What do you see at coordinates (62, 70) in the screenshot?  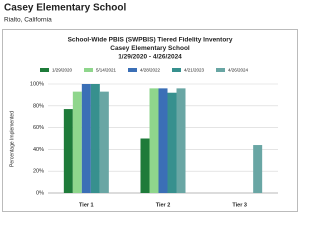 I see `legend-label: 1/29/2020` at bounding box center [62, 70].